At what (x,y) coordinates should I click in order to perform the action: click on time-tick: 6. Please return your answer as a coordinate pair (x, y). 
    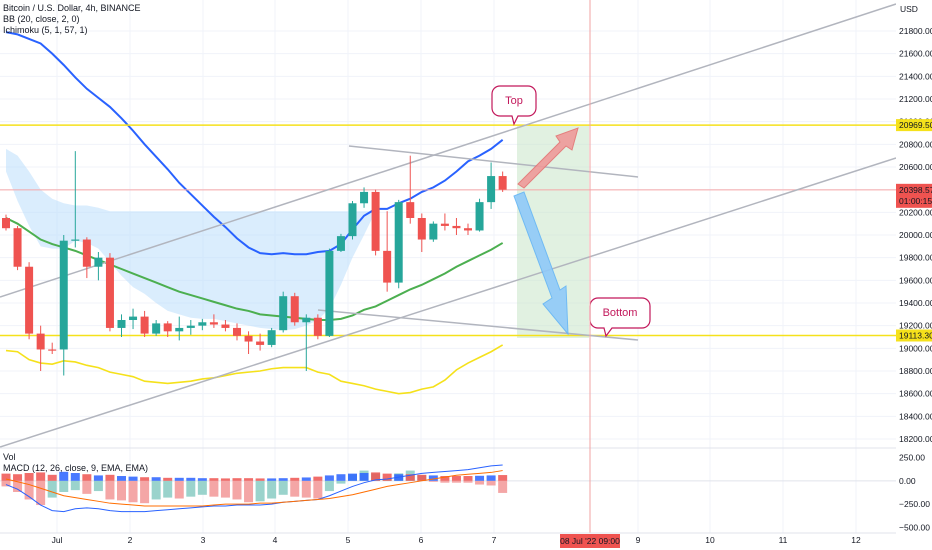
    Looking at the image, I should click on (421, 540).